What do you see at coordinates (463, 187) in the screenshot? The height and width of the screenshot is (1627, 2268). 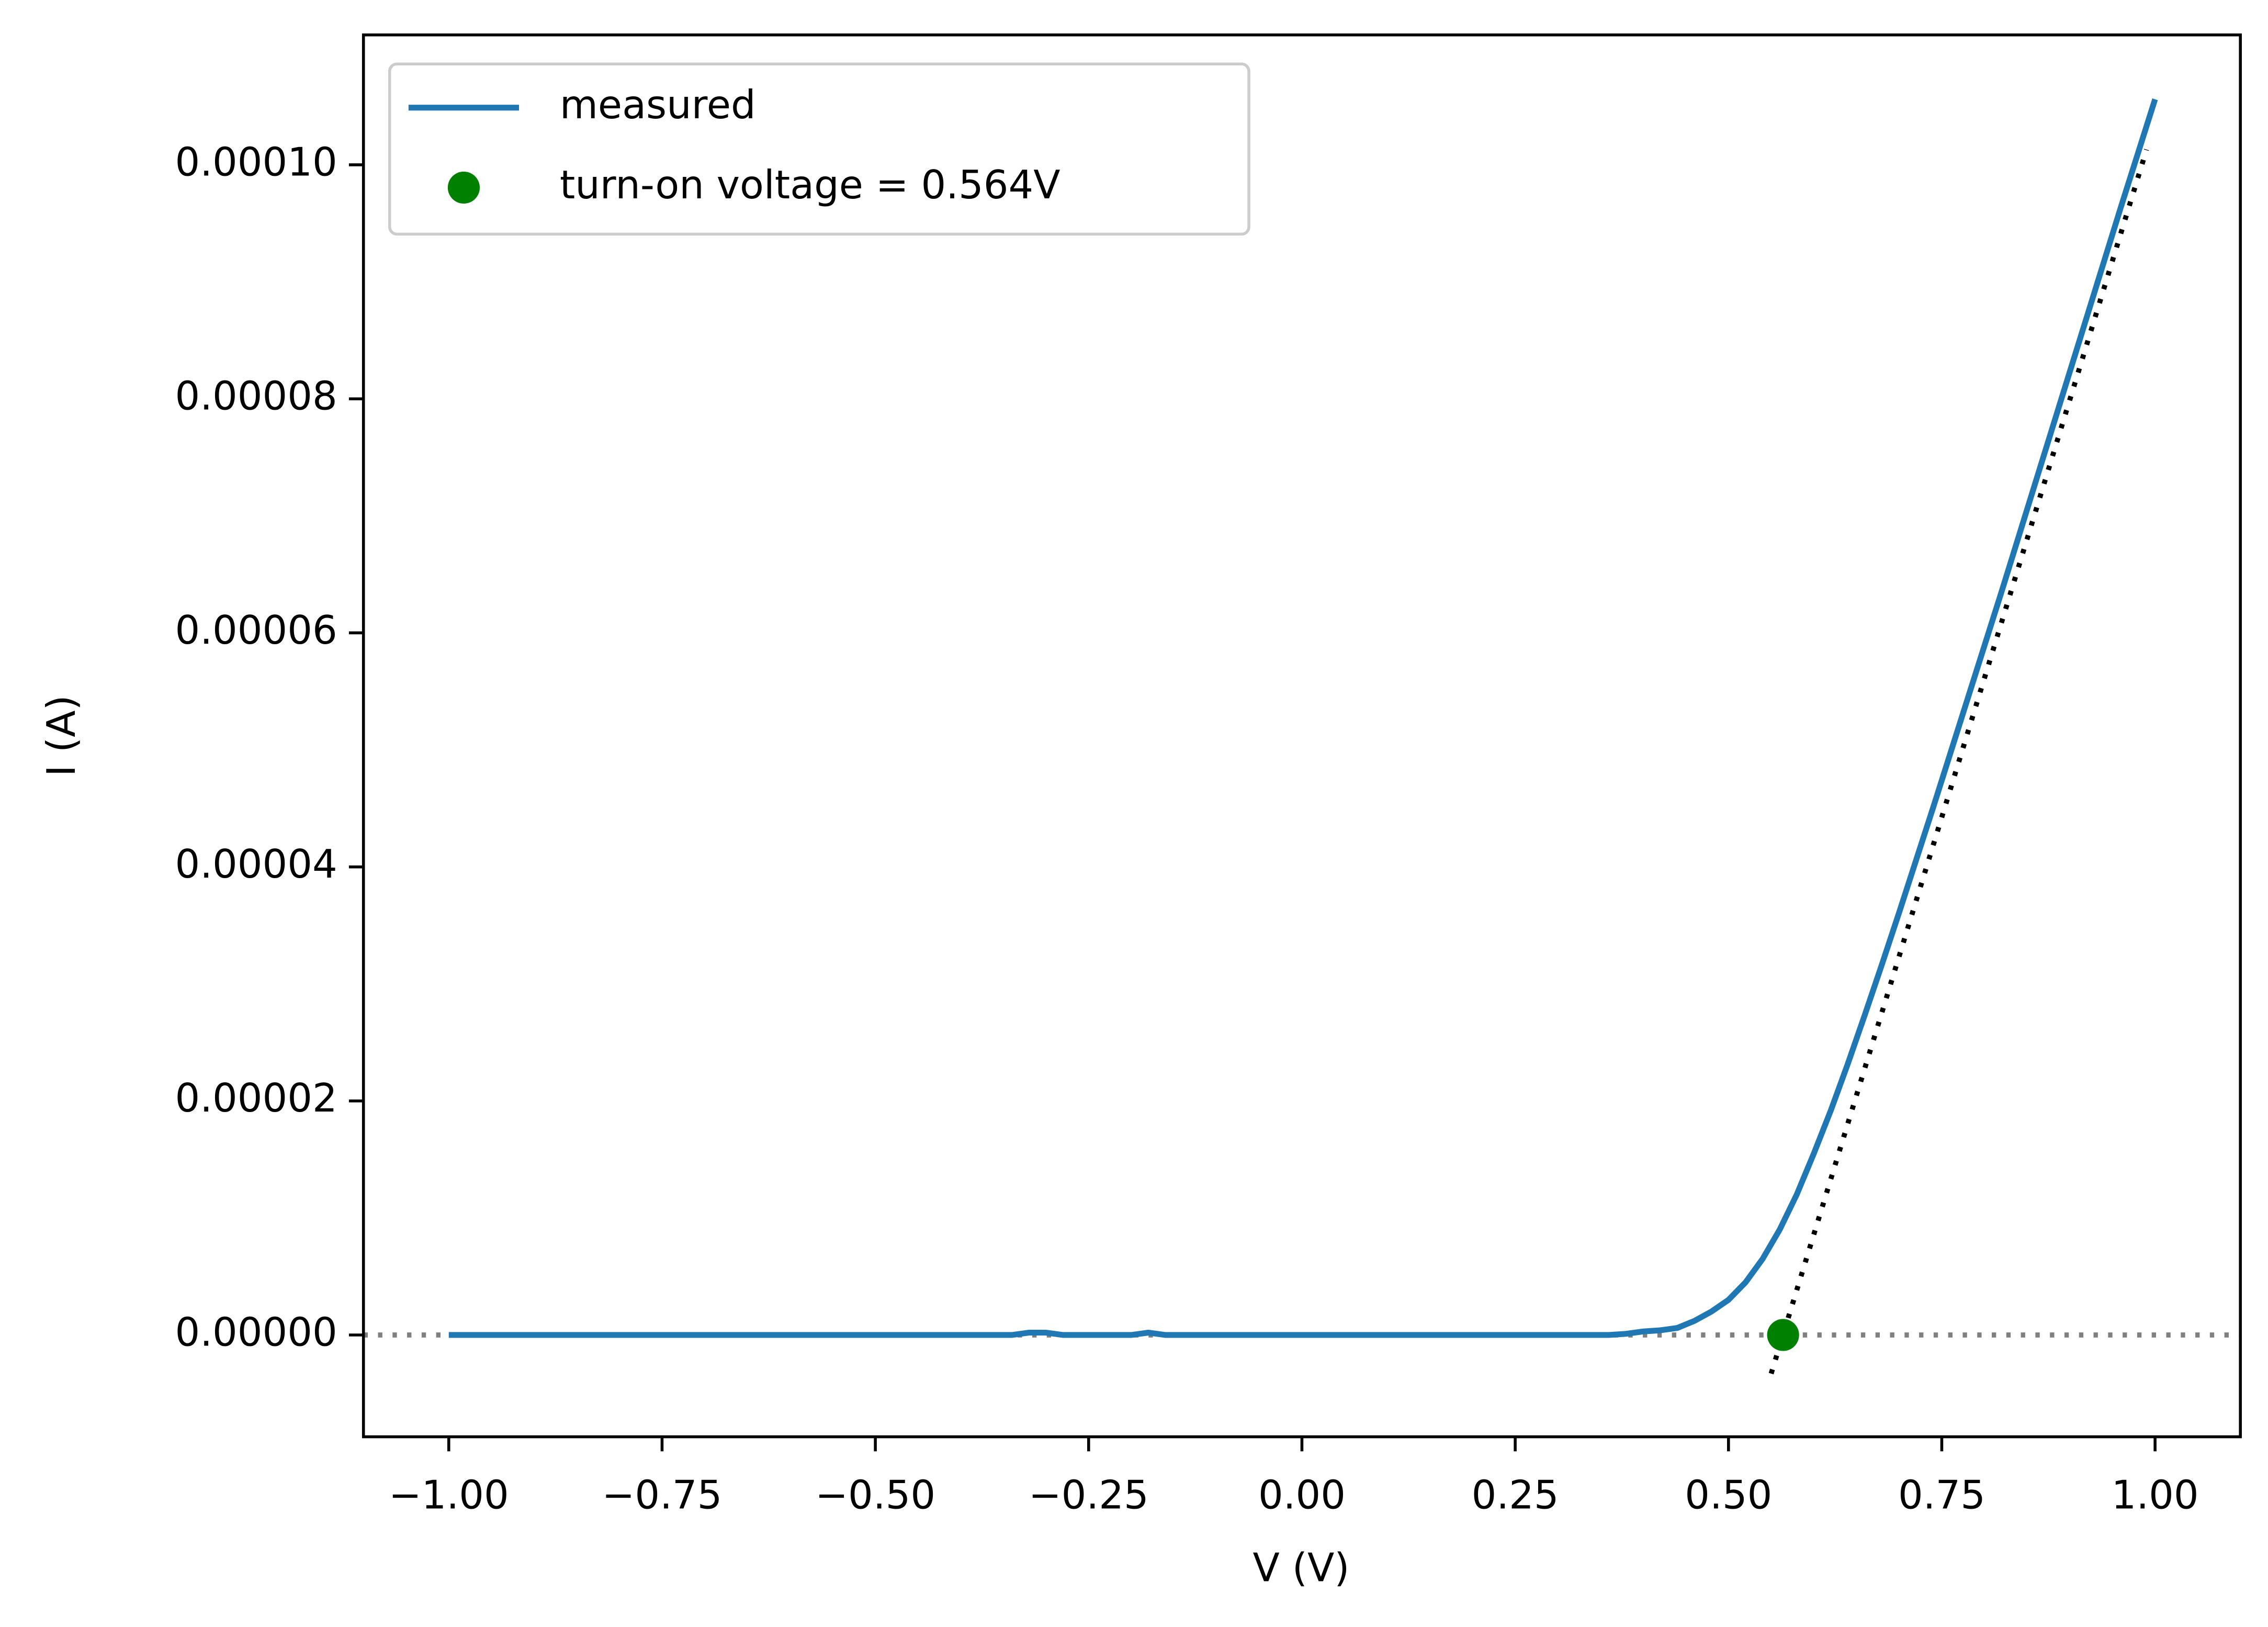 I see `legend-marker` at bounding box center [463, 187].